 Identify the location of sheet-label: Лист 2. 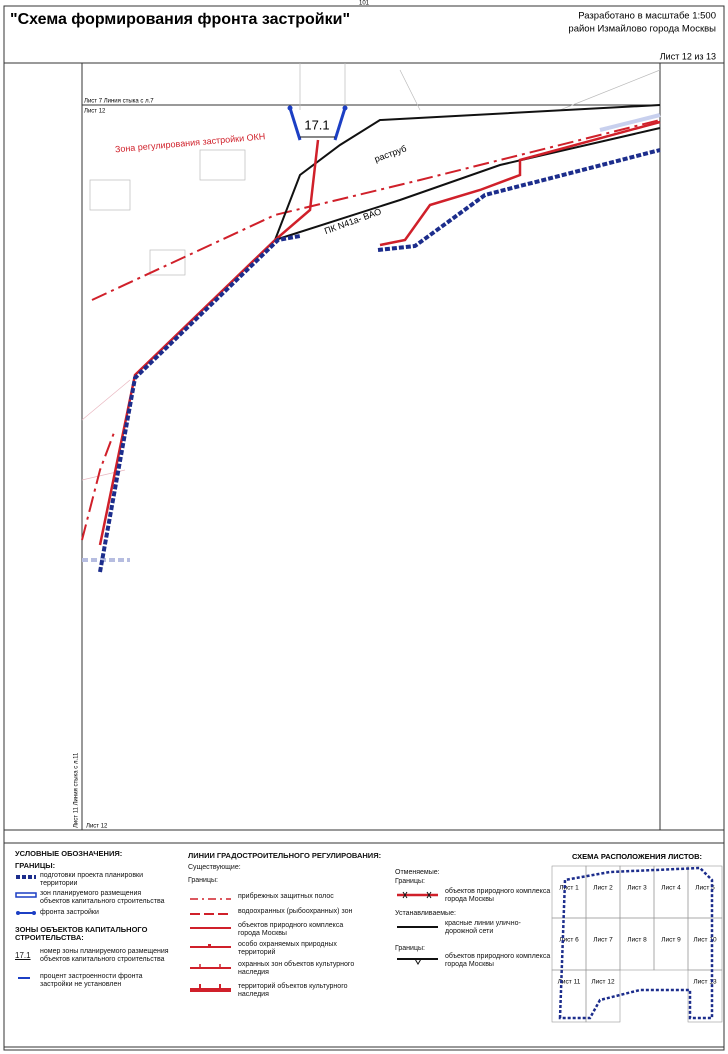
(603, 888).